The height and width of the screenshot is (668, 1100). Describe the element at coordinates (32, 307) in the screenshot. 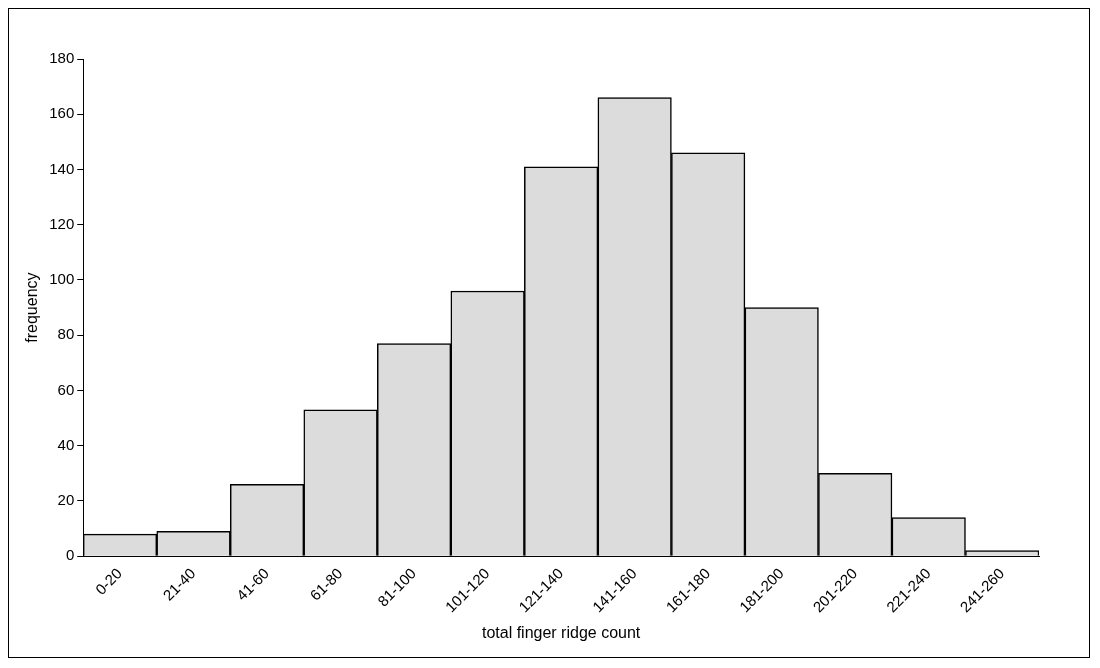

I see `y-axis-title: frequency` at that location.